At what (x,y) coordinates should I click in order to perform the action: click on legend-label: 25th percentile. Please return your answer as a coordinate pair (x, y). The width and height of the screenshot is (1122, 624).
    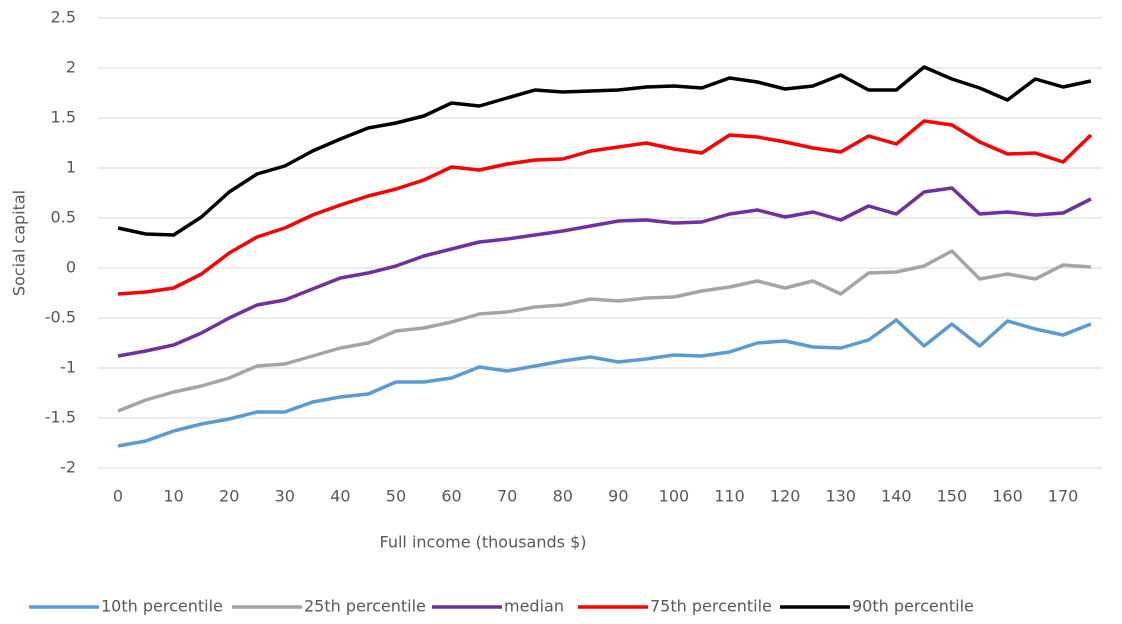
    Looking at the image, I should click on (365, 606).